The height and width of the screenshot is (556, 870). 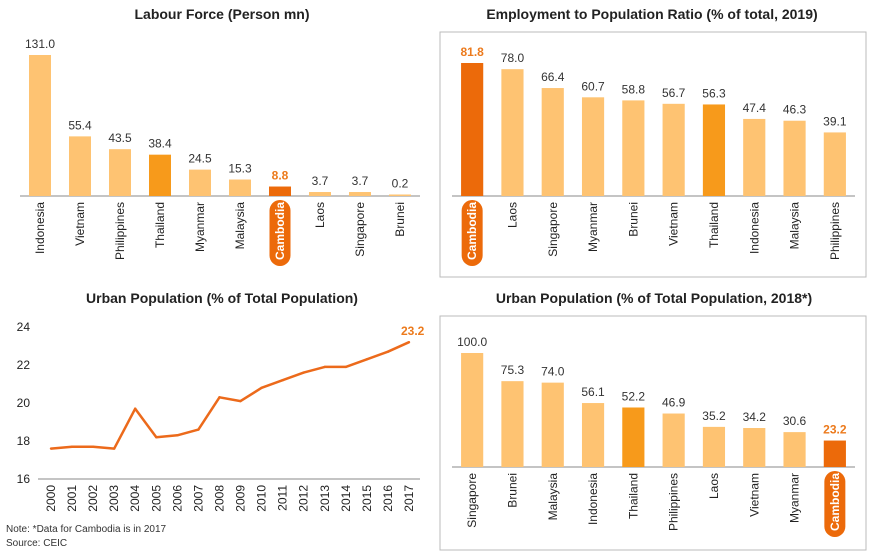 I want to click on chart1-value-label-thailand: 56.3, so click(x=714, y=93).